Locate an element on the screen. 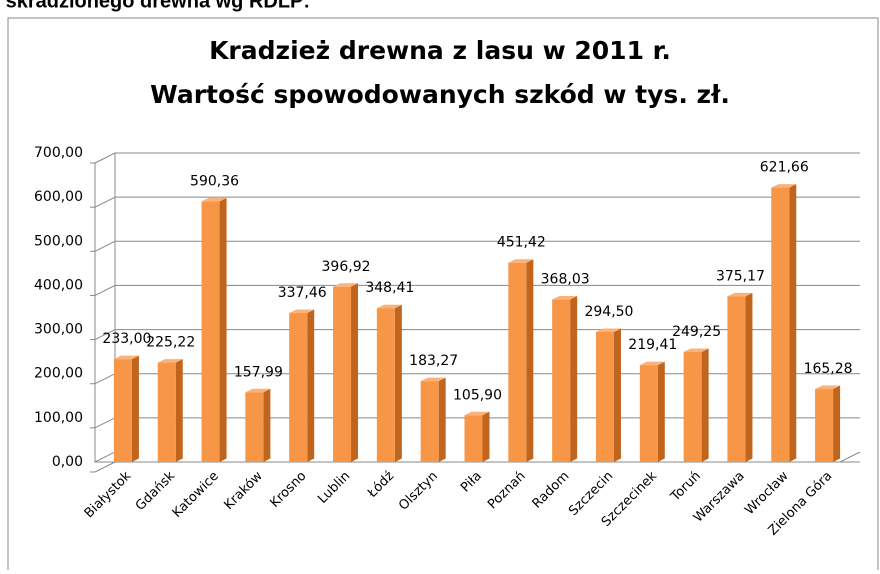 The width and height of the screenshot is (880, 574). value-label: 105,90 is located at coordinates (477, 395).